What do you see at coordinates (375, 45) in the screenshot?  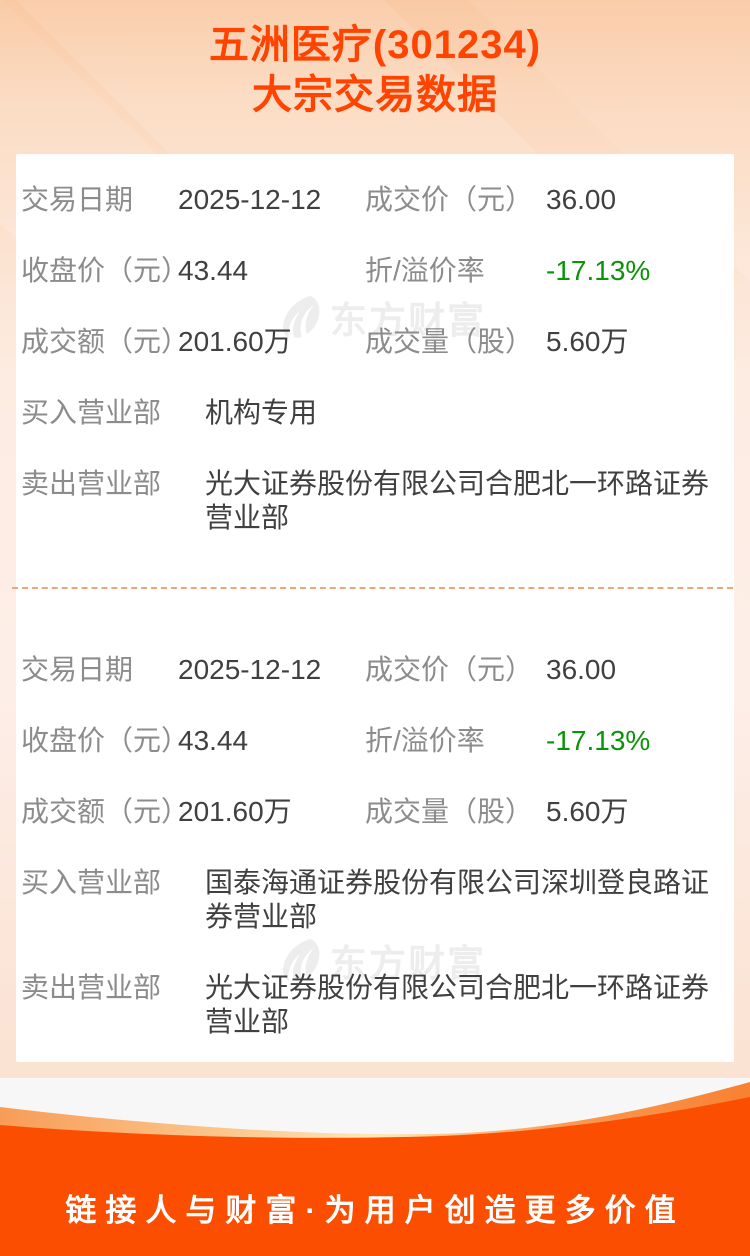 I see `stock-title: 五洲医疗(301234)` at bounding box center [375, 45].